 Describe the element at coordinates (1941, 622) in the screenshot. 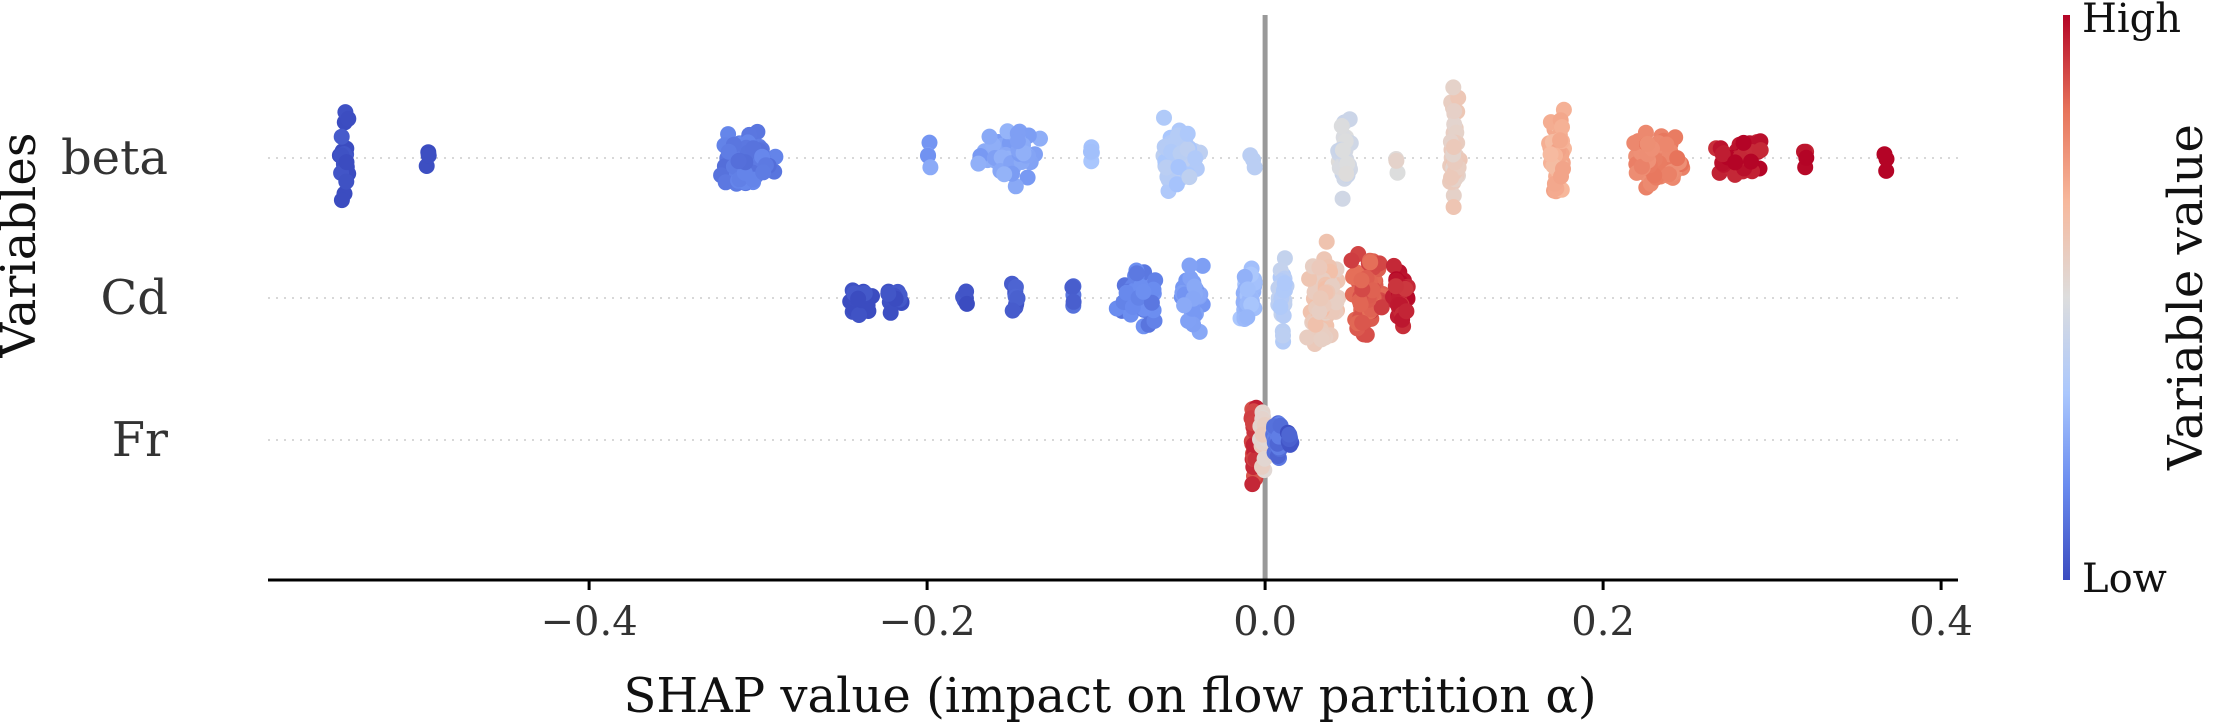

I see `x-tick-label: 0.4` at that location.